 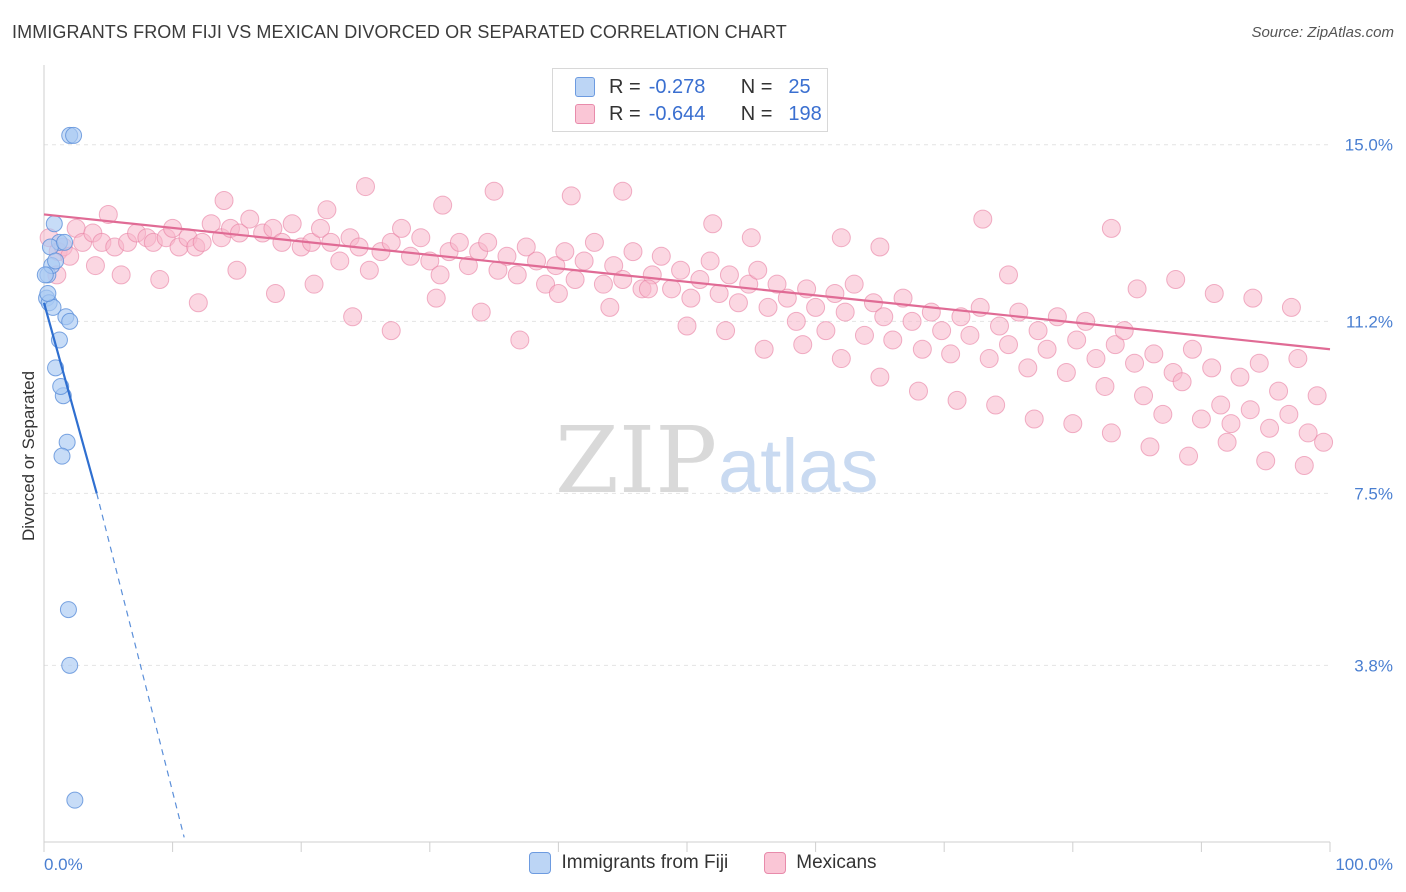 I want to click on legend-item-mexicans: Mexicans, so click(x=820, y=863).